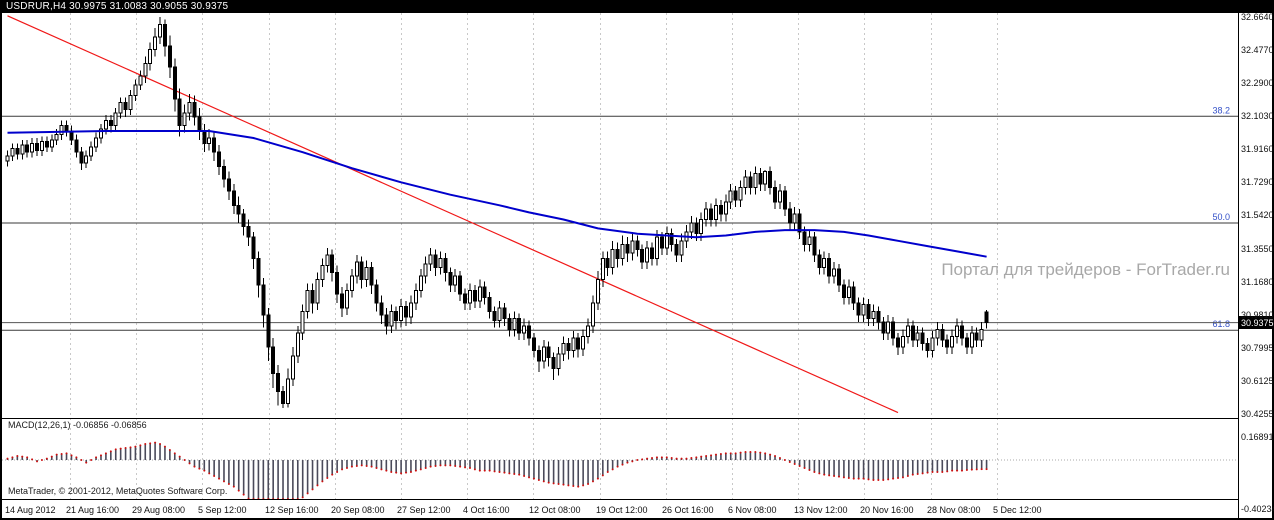  What do you see at coordinates (1257, 182) in the screenshot?
I see `price-axis-label: 31.7290` at bounding box center [1257, 182].